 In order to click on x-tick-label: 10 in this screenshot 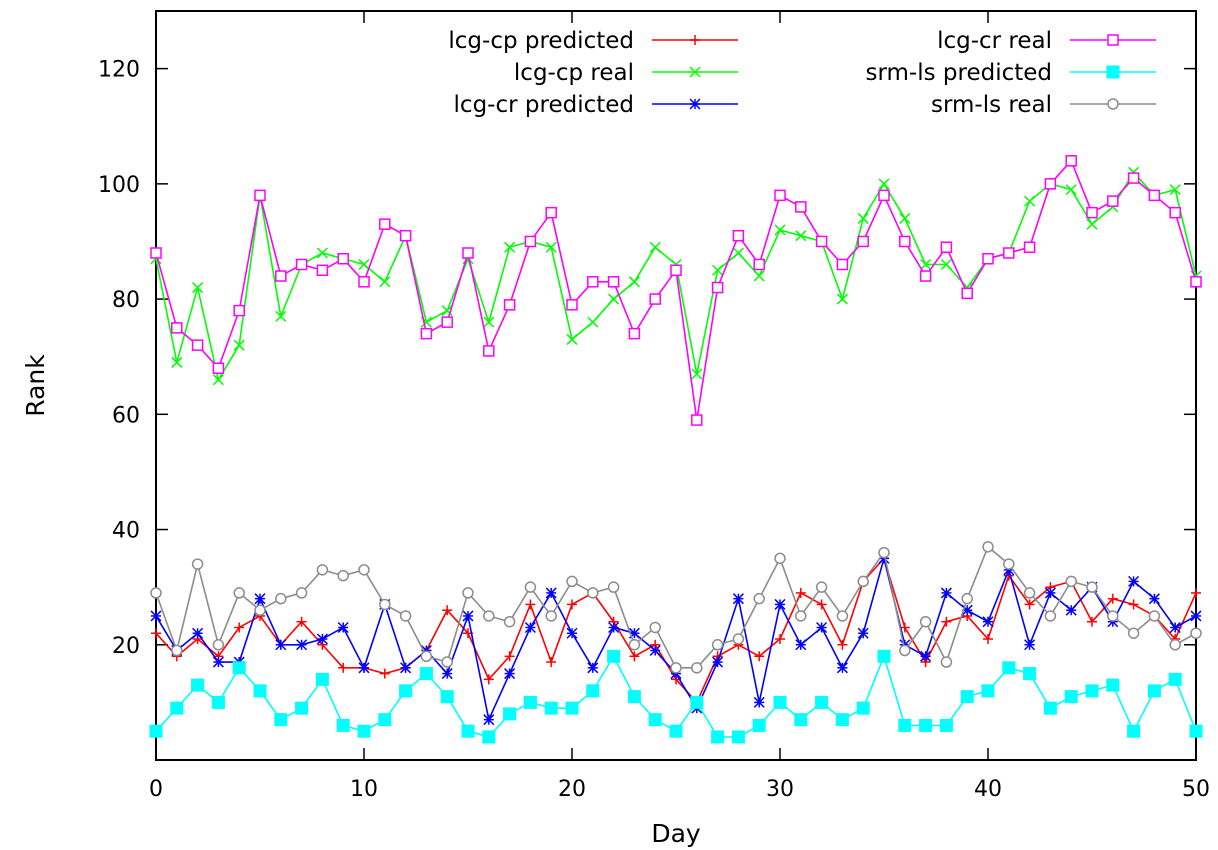, I will do `click(364, 789)`.